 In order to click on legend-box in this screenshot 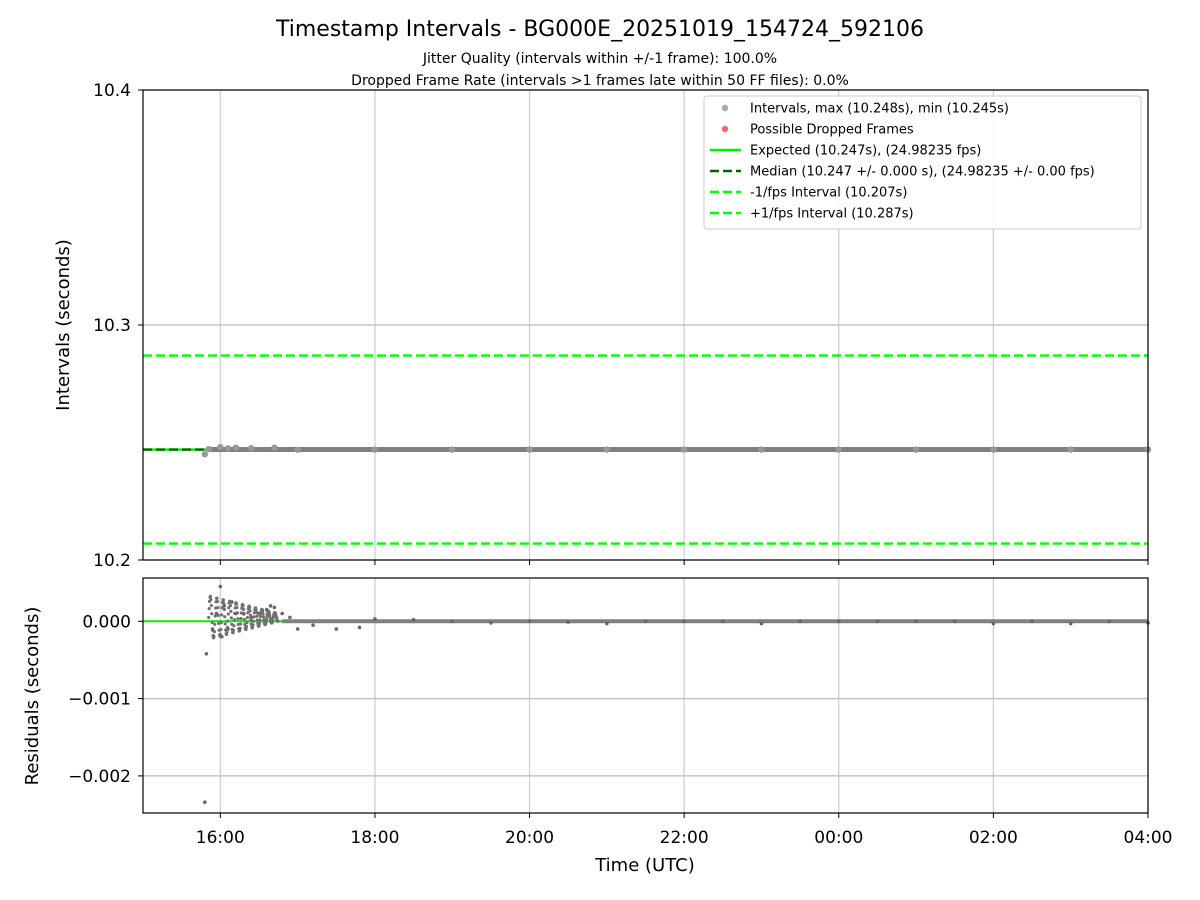, I will do `click(922, 162)`.